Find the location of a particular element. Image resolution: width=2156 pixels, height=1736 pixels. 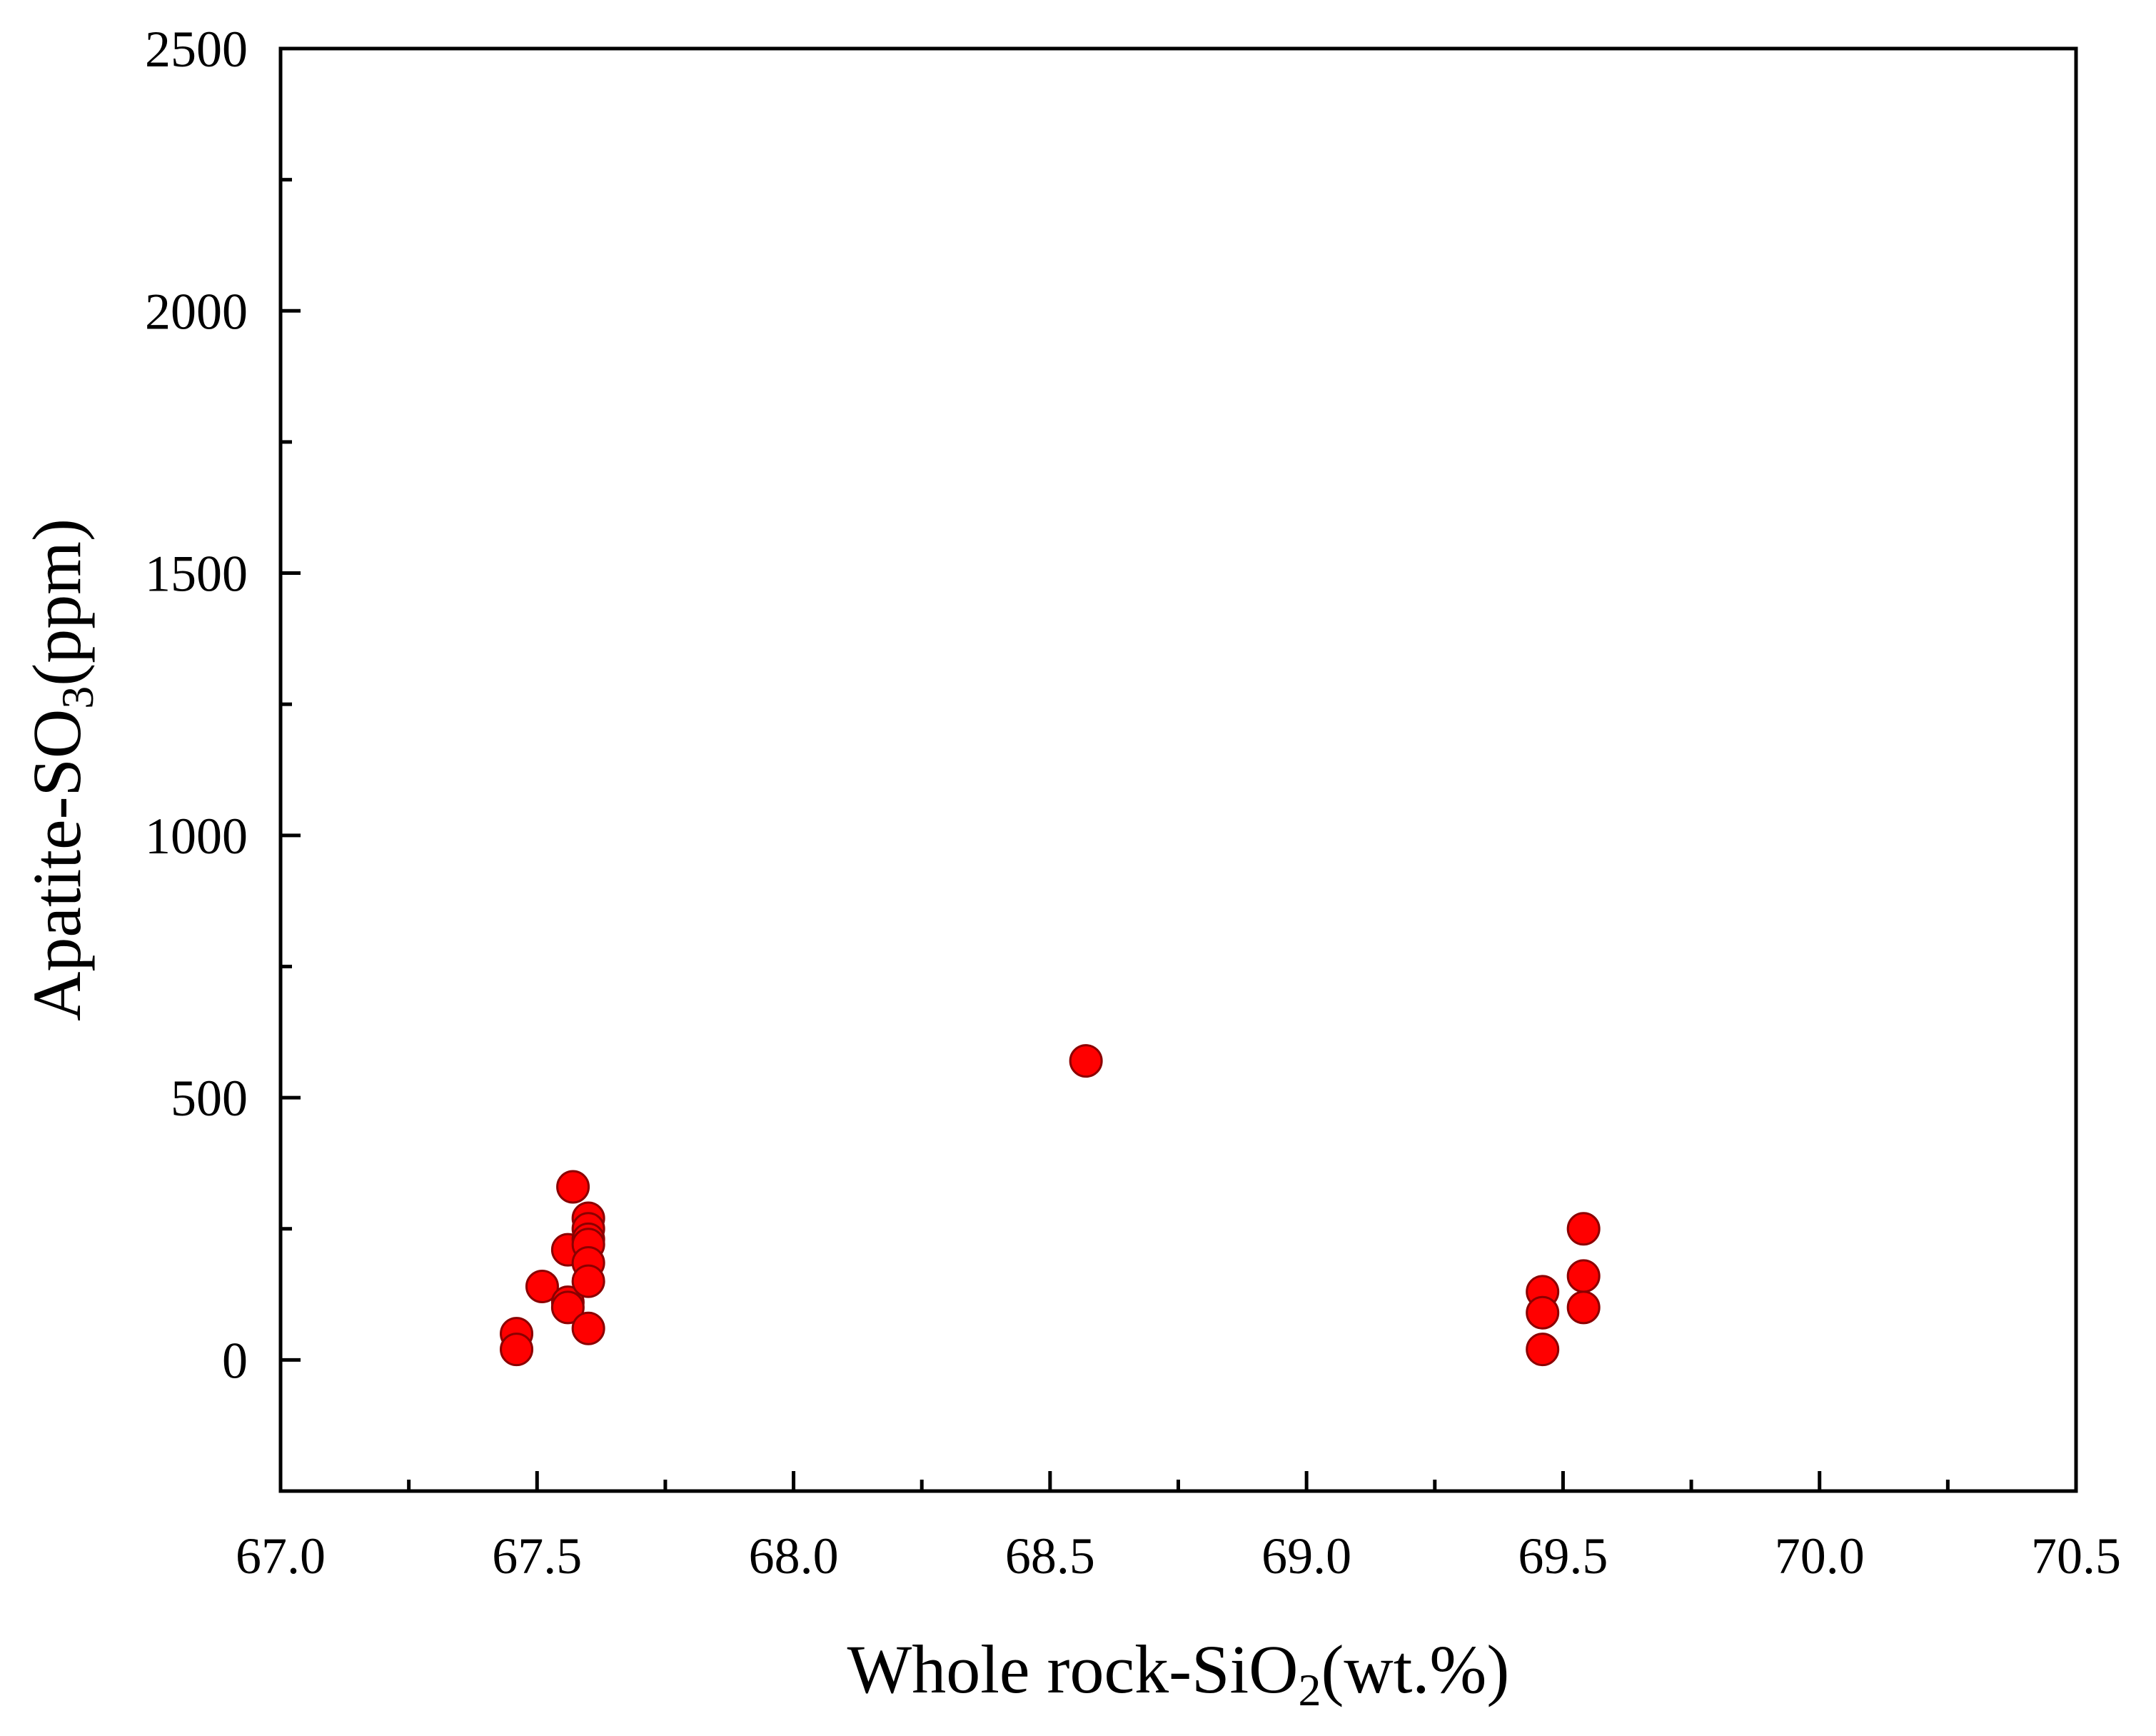

x-axis-title-main: Whole rock-SiO is located at coordinates (1073, 1669).